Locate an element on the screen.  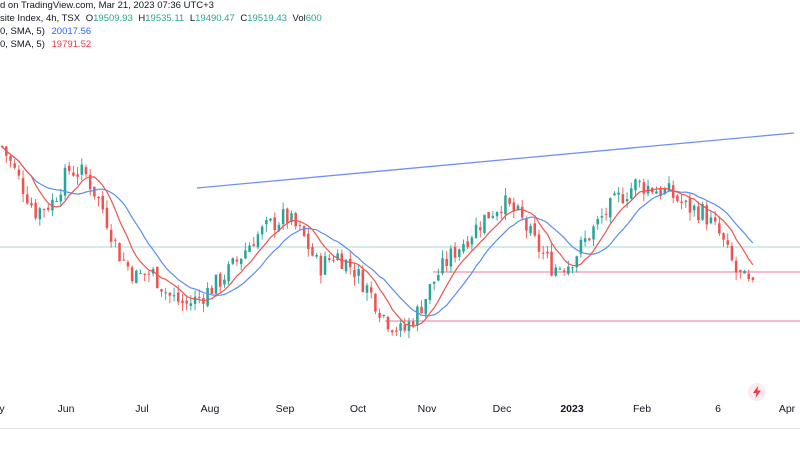
legend-sma-row-1: 0, SMA, 5) 20017.56 is located at coordinates (161, 32).